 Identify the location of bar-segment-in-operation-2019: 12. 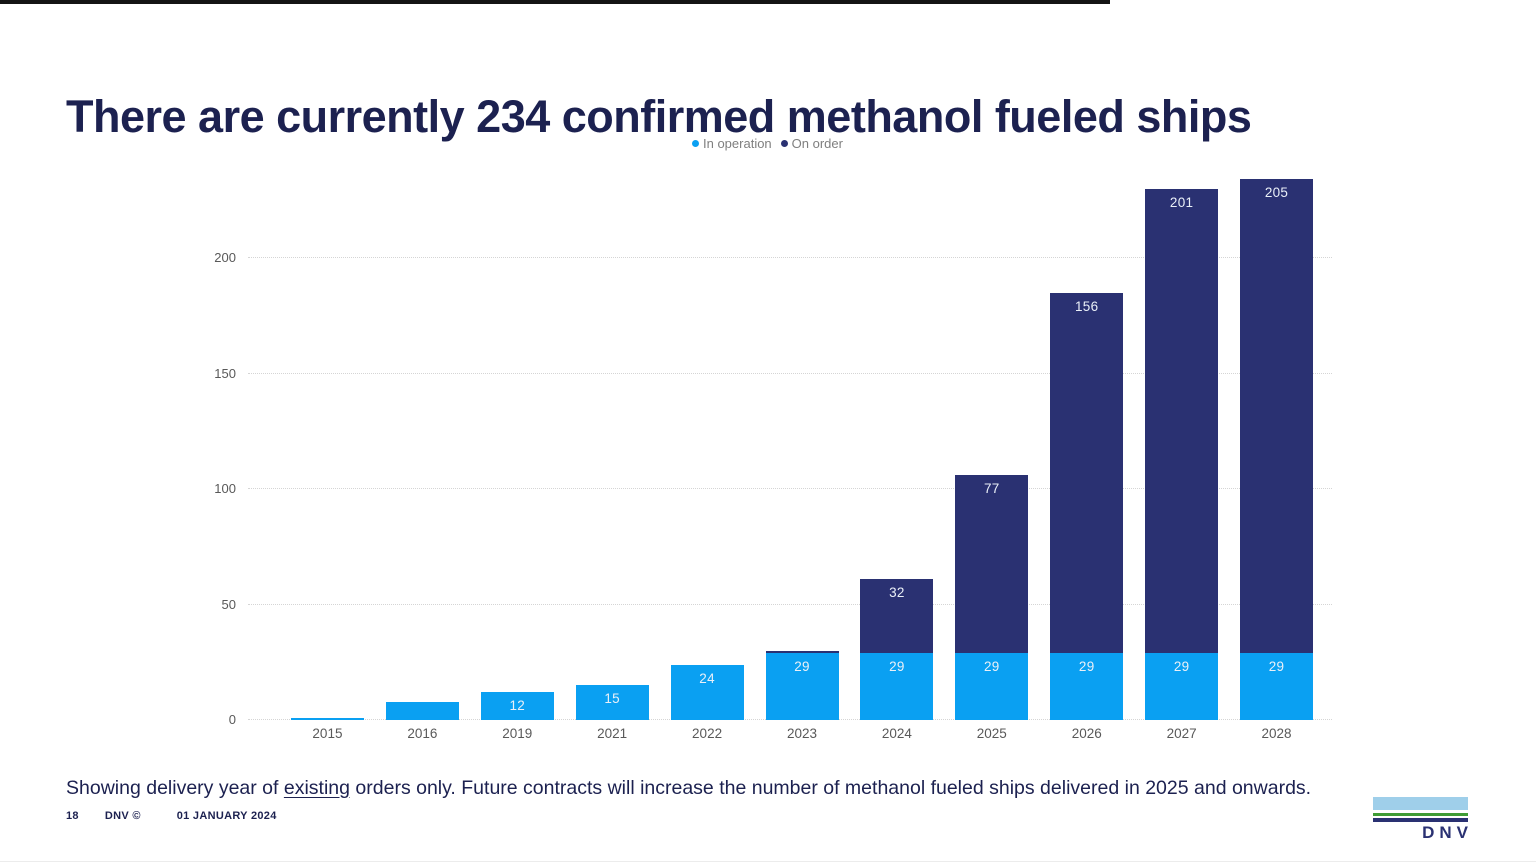
(517, 706).